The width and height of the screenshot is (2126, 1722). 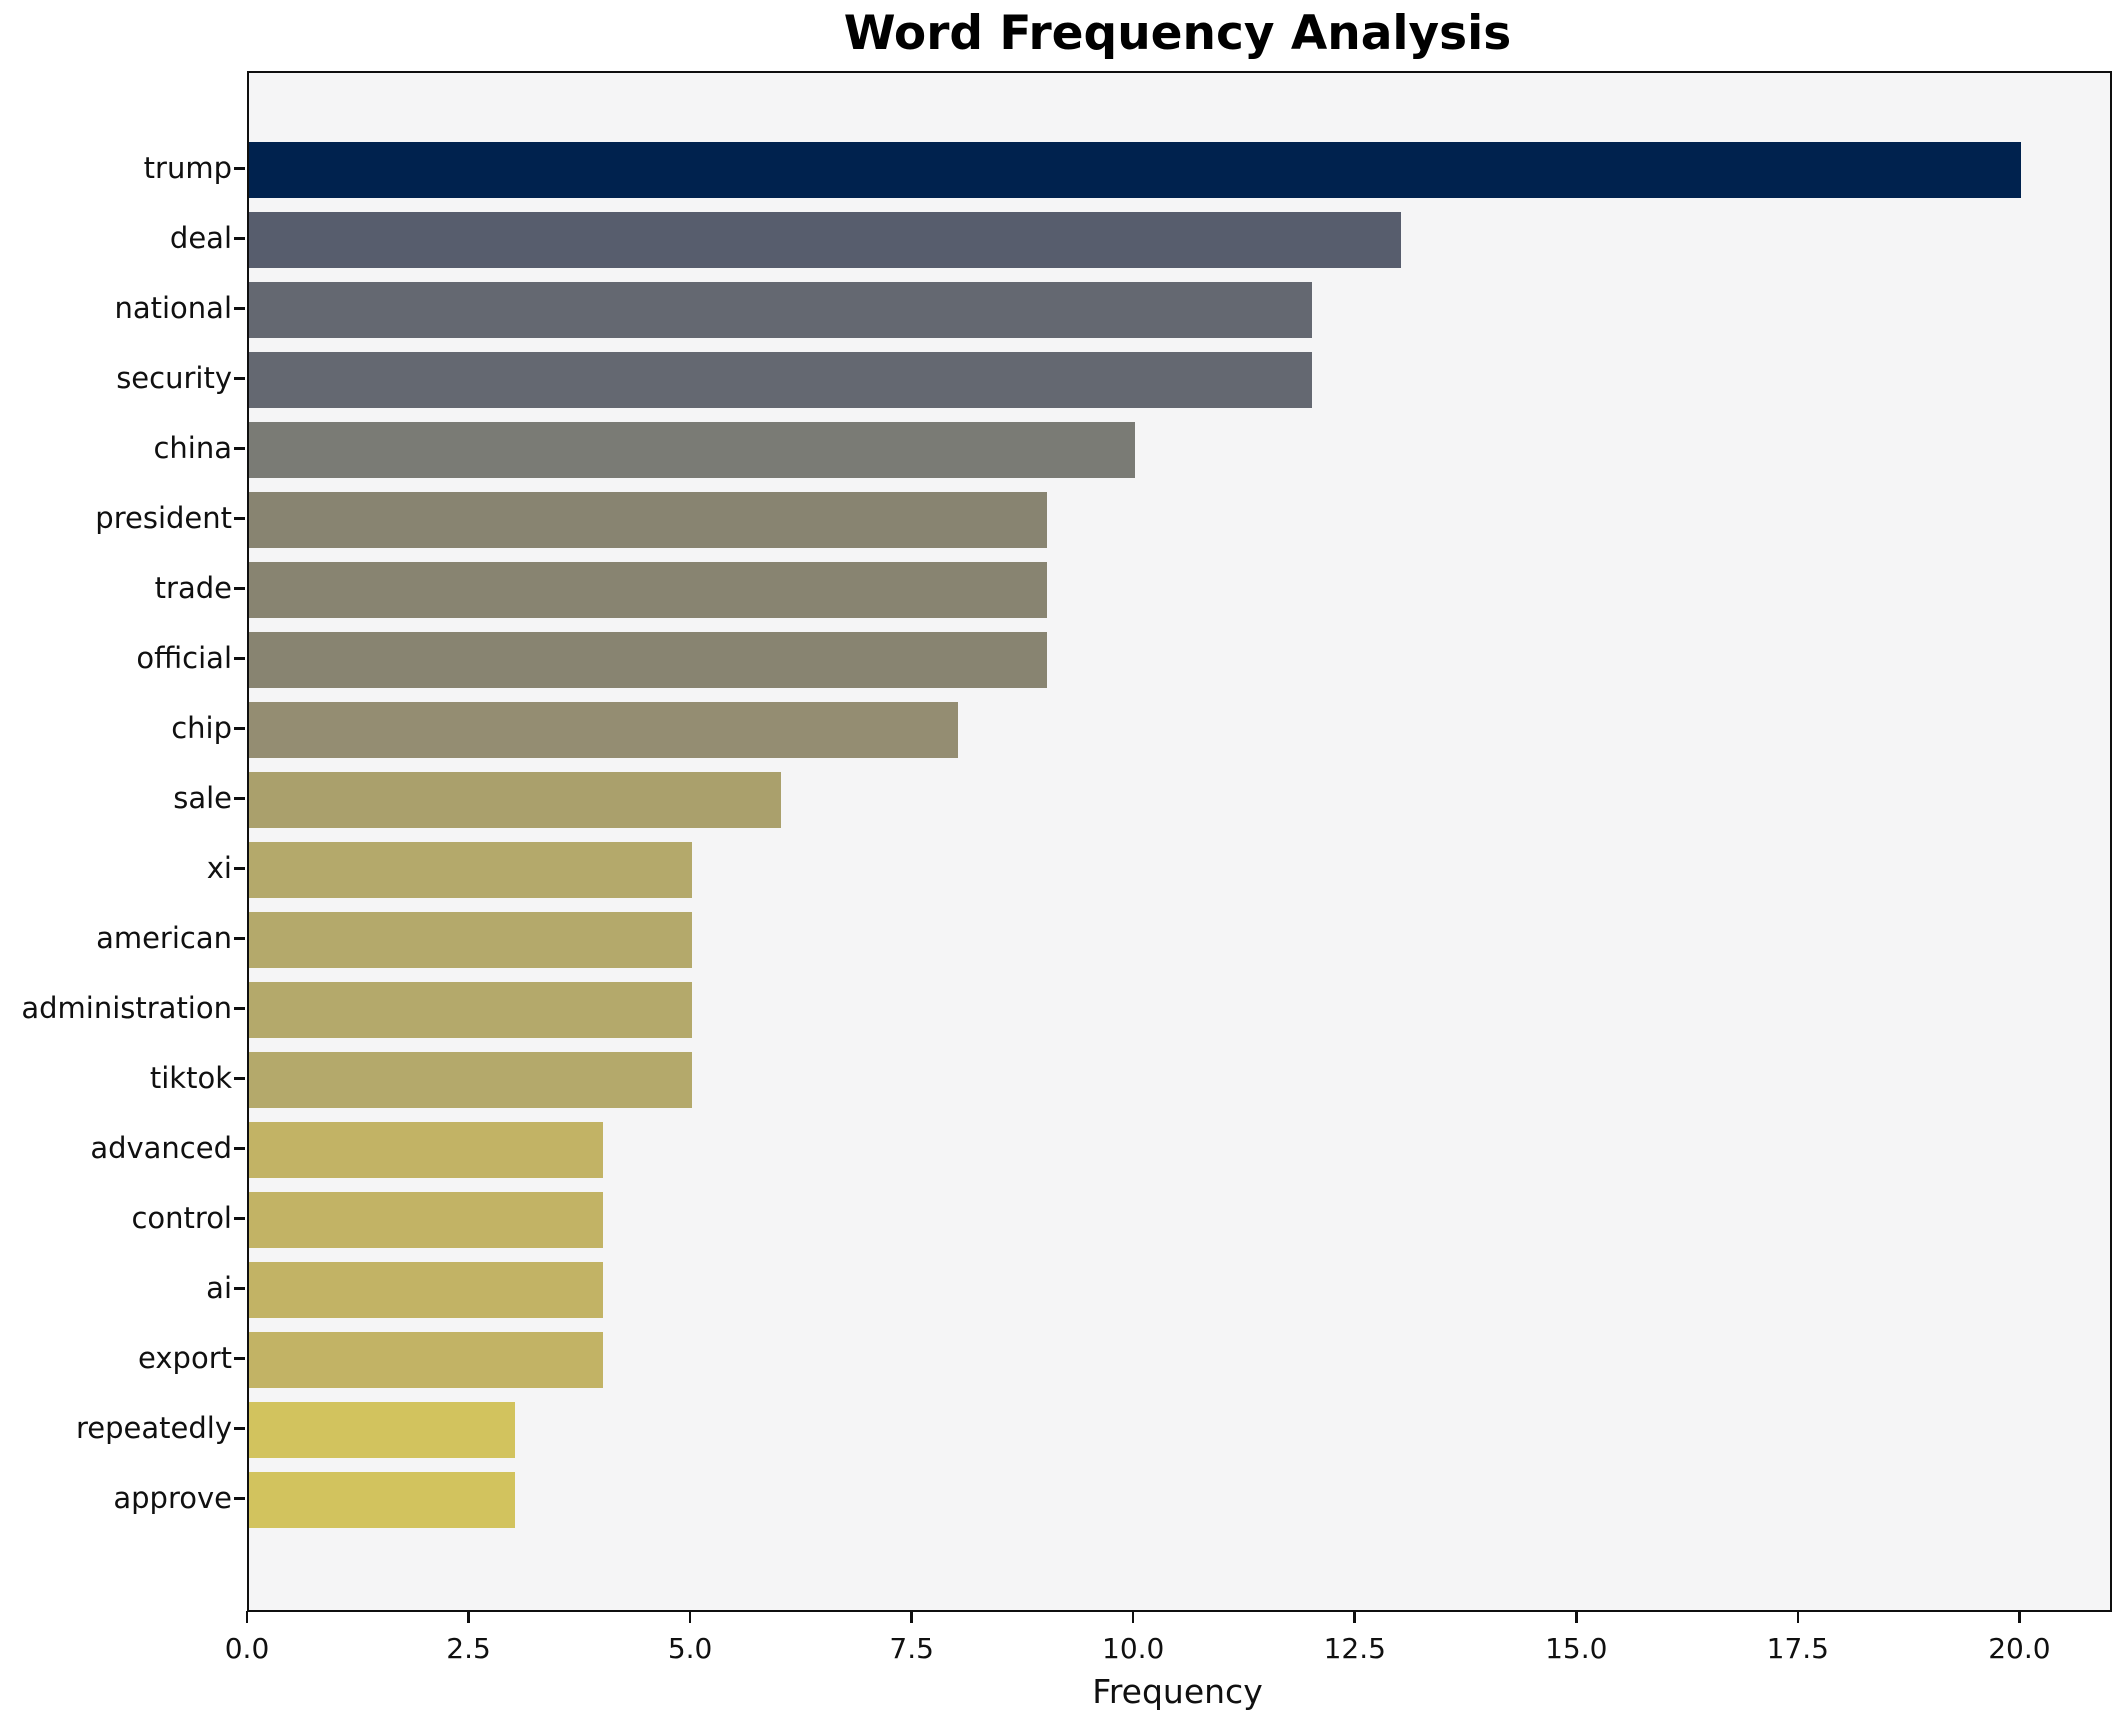 What do you see at coordinates (426, 1150) in the screenshot?
I see `bar-advanced` at bounding box center [426, 1150].